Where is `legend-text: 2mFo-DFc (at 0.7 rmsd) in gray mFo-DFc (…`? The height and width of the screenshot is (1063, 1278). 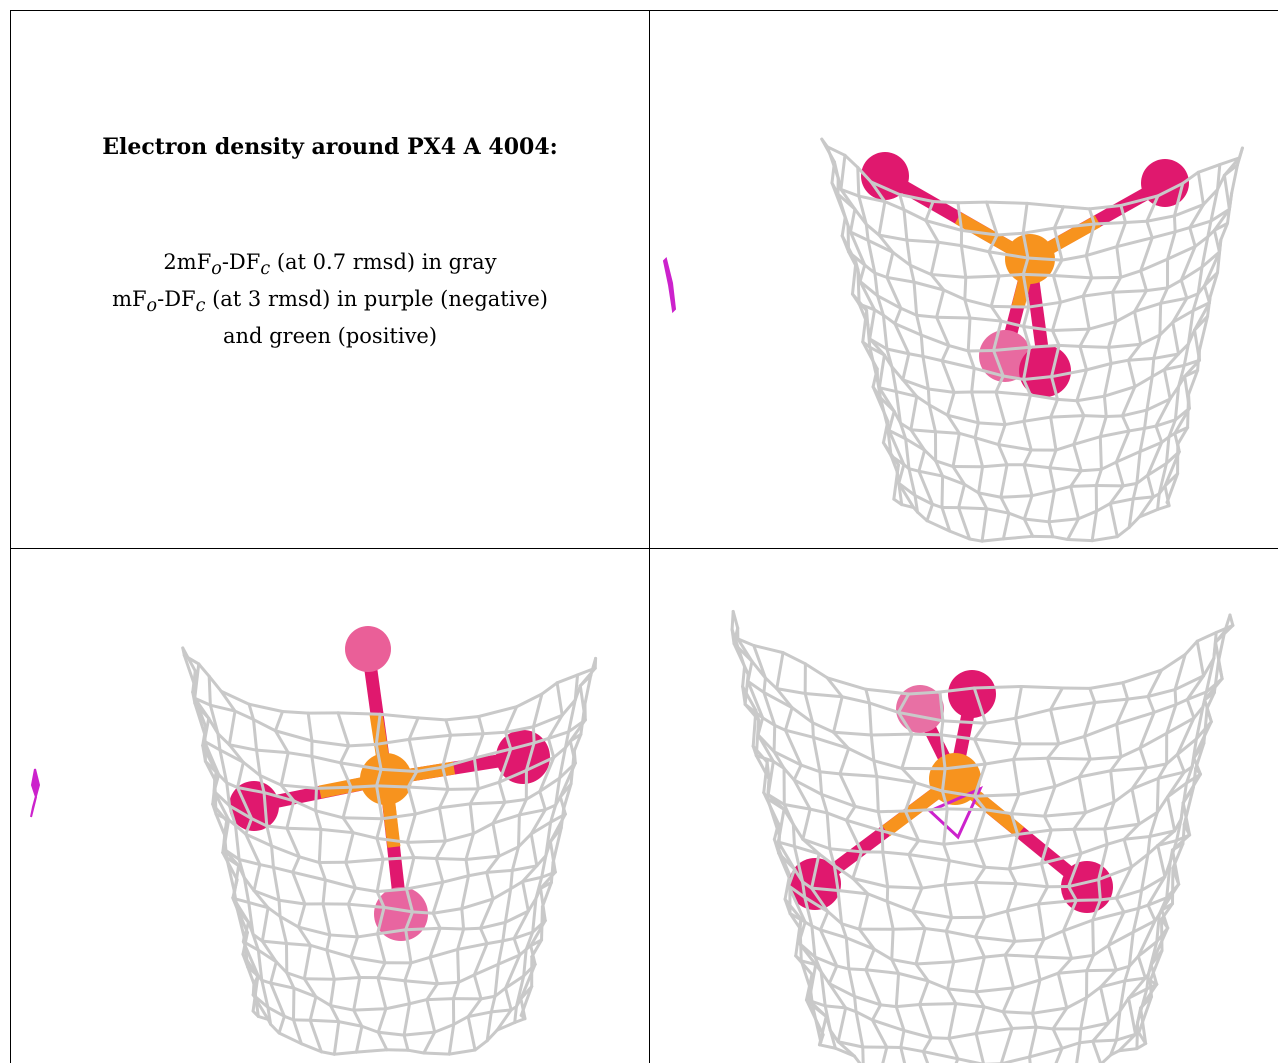 legend-text: 2mFo-DFc (at 0.7 rmsd) in gray mFo-DFc (… is located at coordinates (330, 299).